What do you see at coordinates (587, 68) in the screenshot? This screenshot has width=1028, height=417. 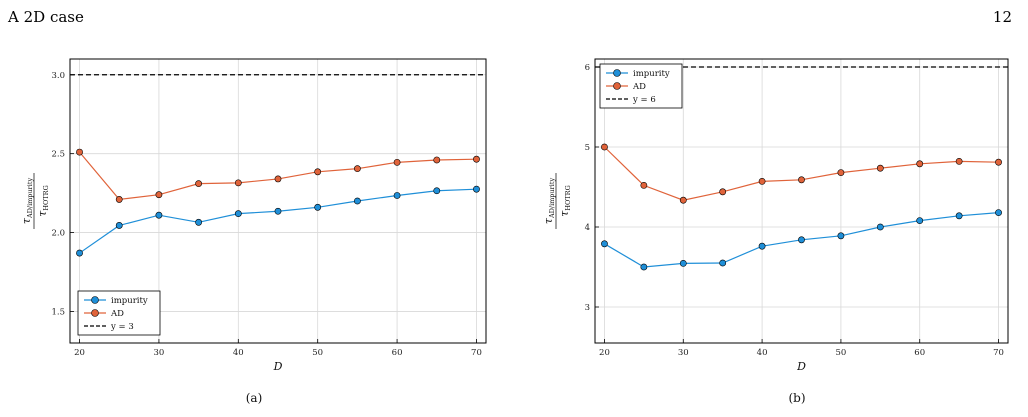 I see `y-tick-label: 6` at bounding box center [587, 68].